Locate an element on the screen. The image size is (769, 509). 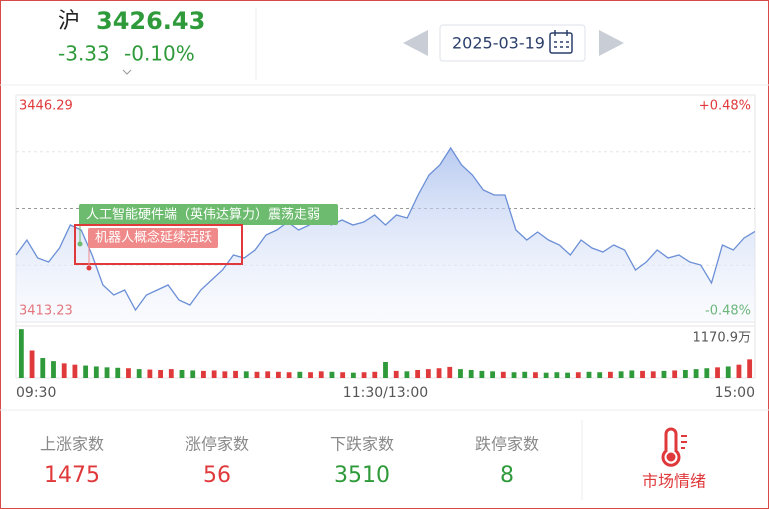
stat-value: 1475 is located at coordinates (72, 475).